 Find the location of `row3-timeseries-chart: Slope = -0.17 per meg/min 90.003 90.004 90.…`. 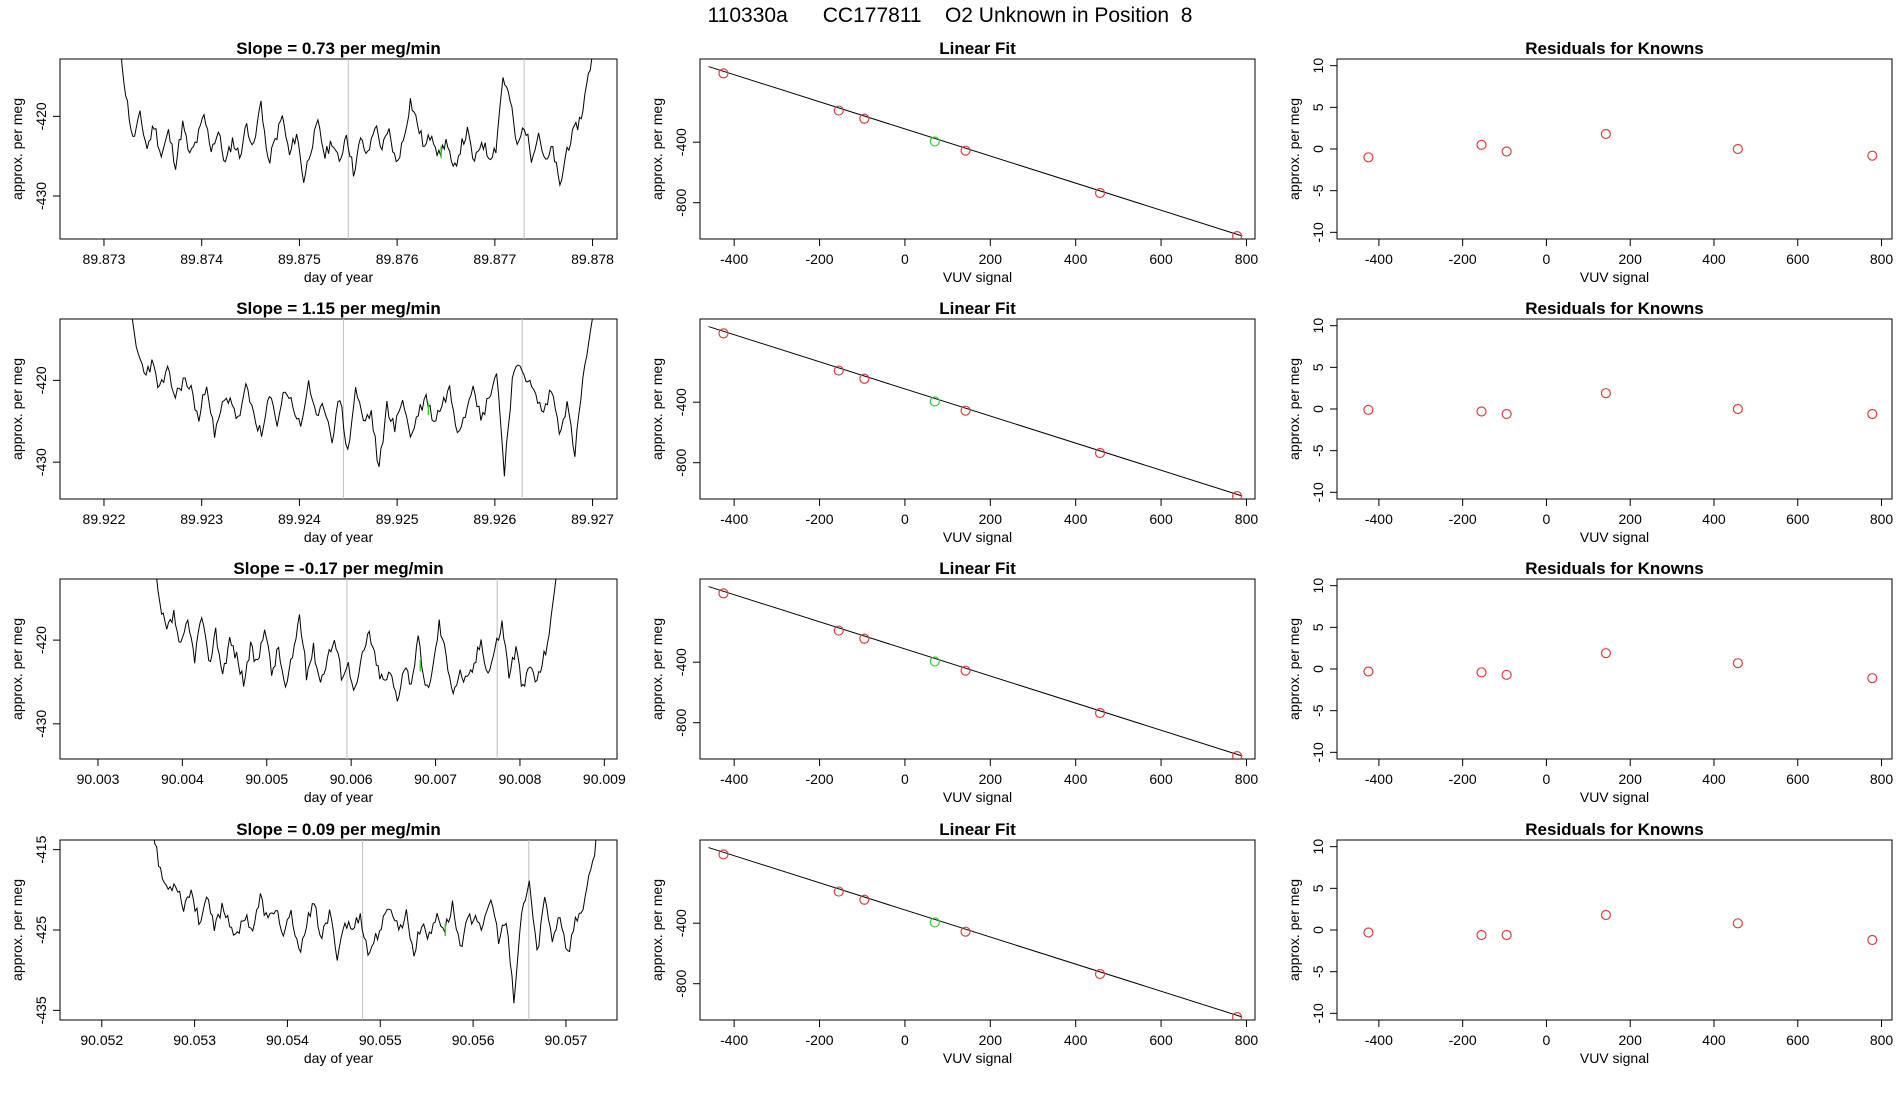

row3-timeseries-chart: Slope = -0.17 per meg/min 90.003 90.004 90.… is located at coordinates (317, 682).